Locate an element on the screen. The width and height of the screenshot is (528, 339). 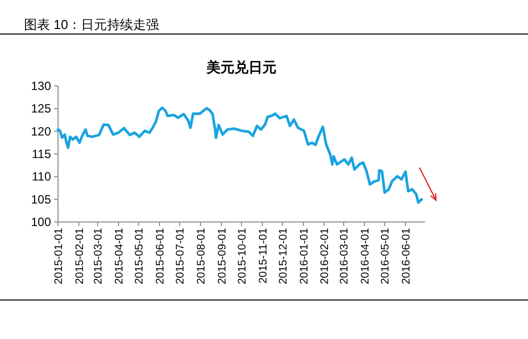
x-tick-label: 2015-01-01 is located at coordinates (59, 256).